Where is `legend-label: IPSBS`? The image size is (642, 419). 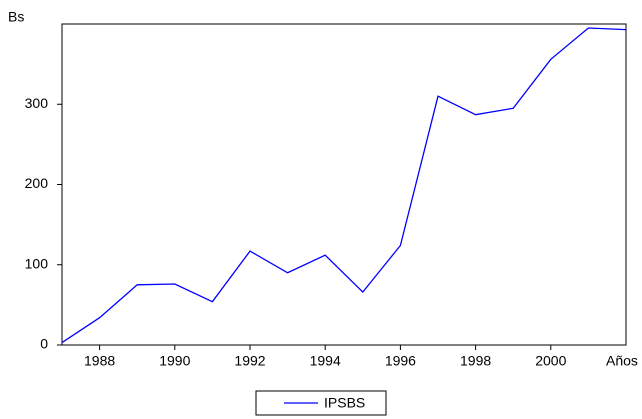 legend-label: IPSBS is located at coordinates (344, 403).